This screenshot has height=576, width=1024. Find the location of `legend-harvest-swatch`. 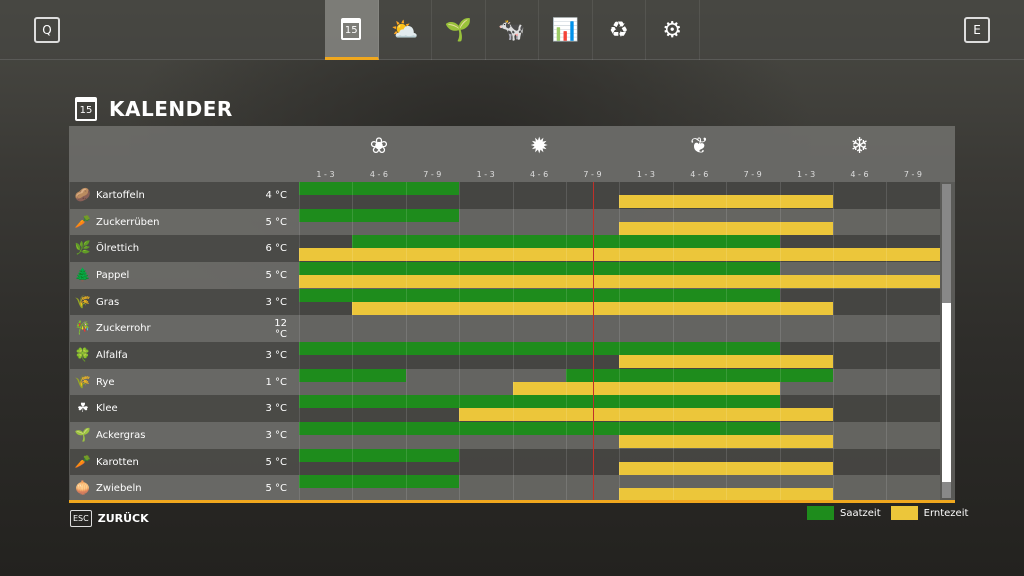

legend-harvest-swatch is located at coordinates (904, 513).